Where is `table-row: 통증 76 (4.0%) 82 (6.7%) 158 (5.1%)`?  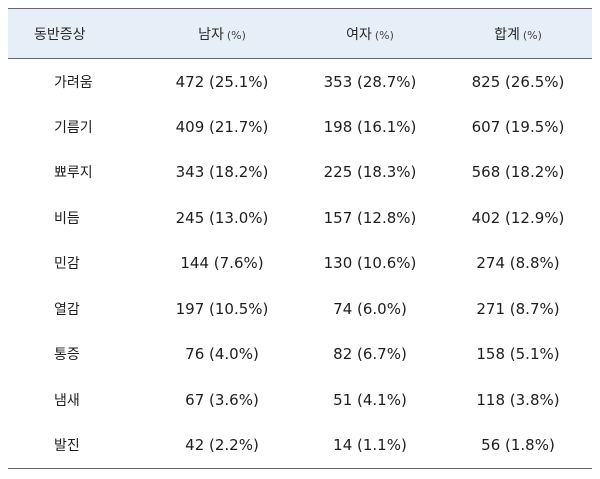 table-row: 통증 76 (4.0%) 82 (6.7%) 158 (5.1%) is located at coordinates (300, 355).